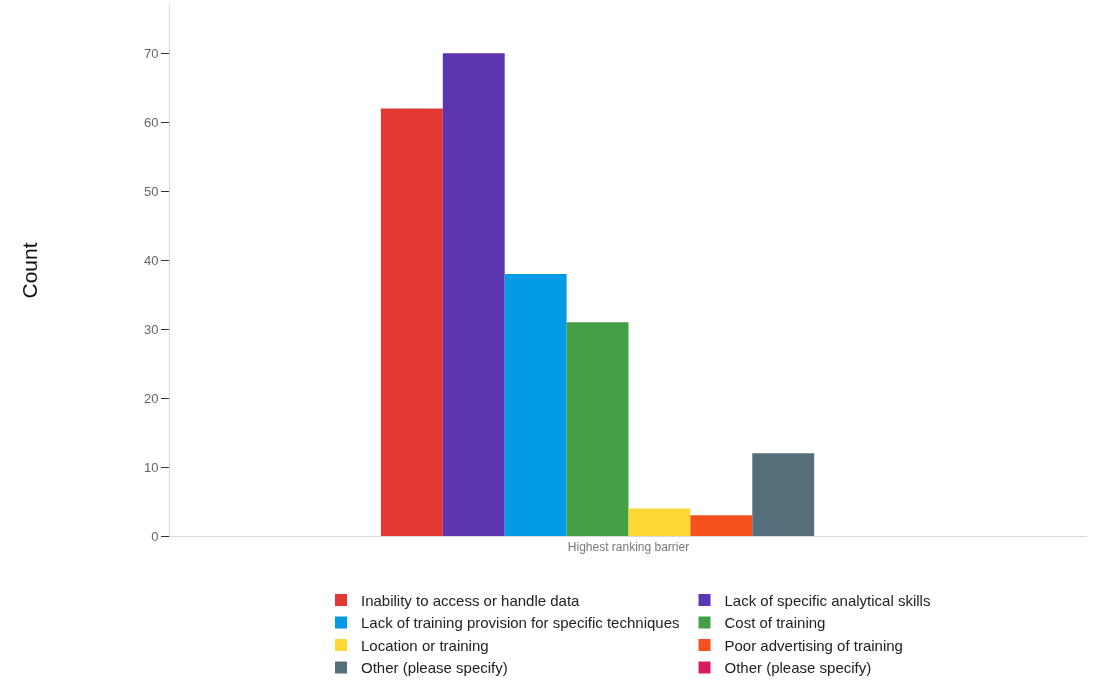 Image resolution: width=1101 pixels, height=689 pixels. I want to click on legend-label: Lack of training provision for specific techniques, so click(520, 623).